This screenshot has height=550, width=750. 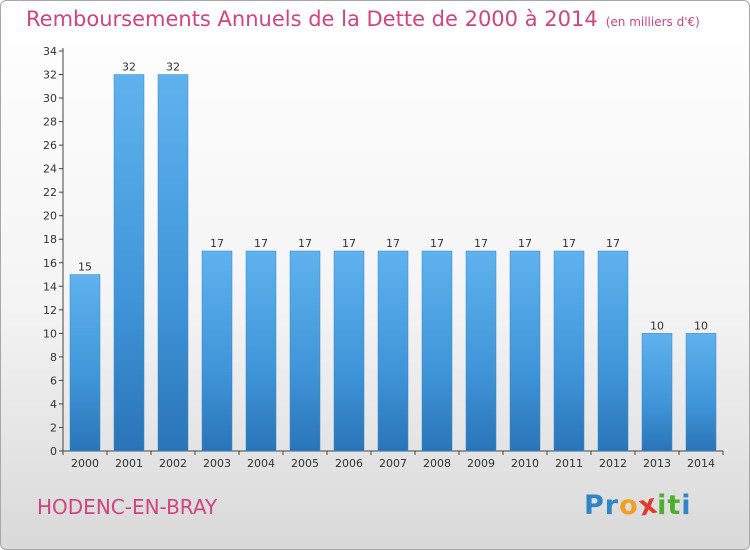 I want to click on x-tick-label: 2013, so click(x=657, y=463).